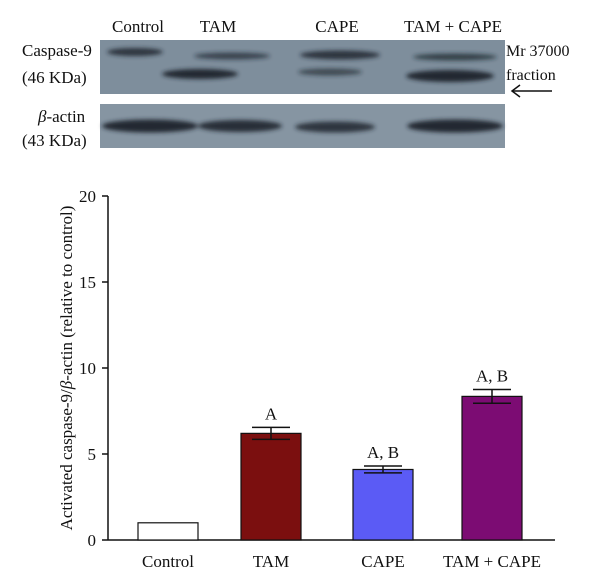 The image size is (600, 588). I want to click on caspase-band-cape-lower, so click(330, 72).